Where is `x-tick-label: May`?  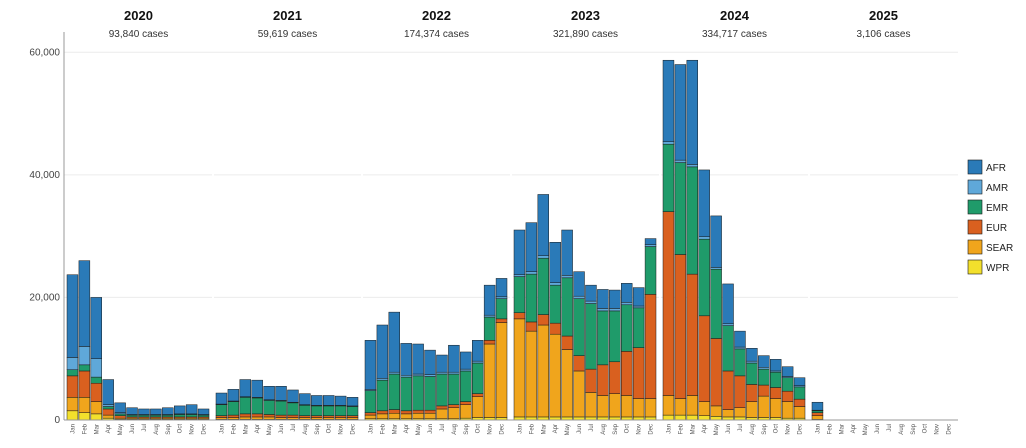
x-tick-label: May is located at coordinates (419, 429).